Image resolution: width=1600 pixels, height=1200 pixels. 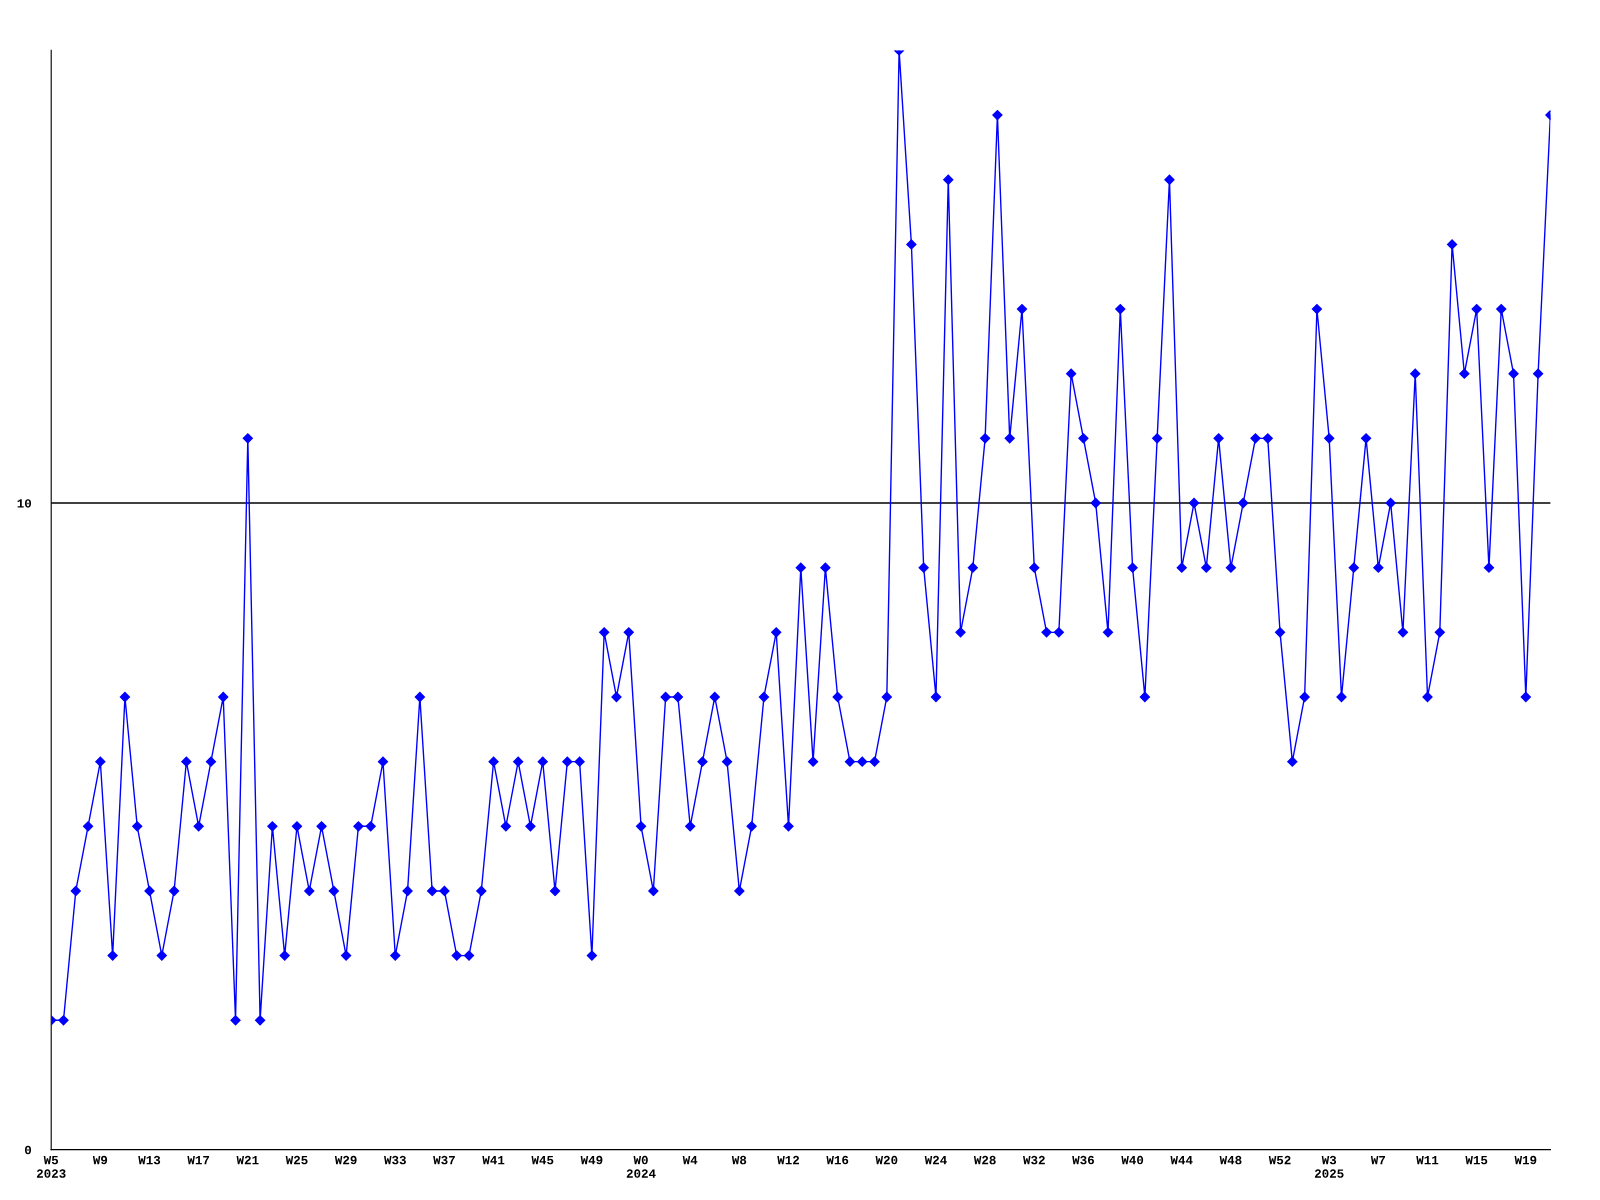 What do you see at coordinates (1083, 1160) in the screenshot?
I see `x-tick-label: W36` at bounding box center [1083, 1160].